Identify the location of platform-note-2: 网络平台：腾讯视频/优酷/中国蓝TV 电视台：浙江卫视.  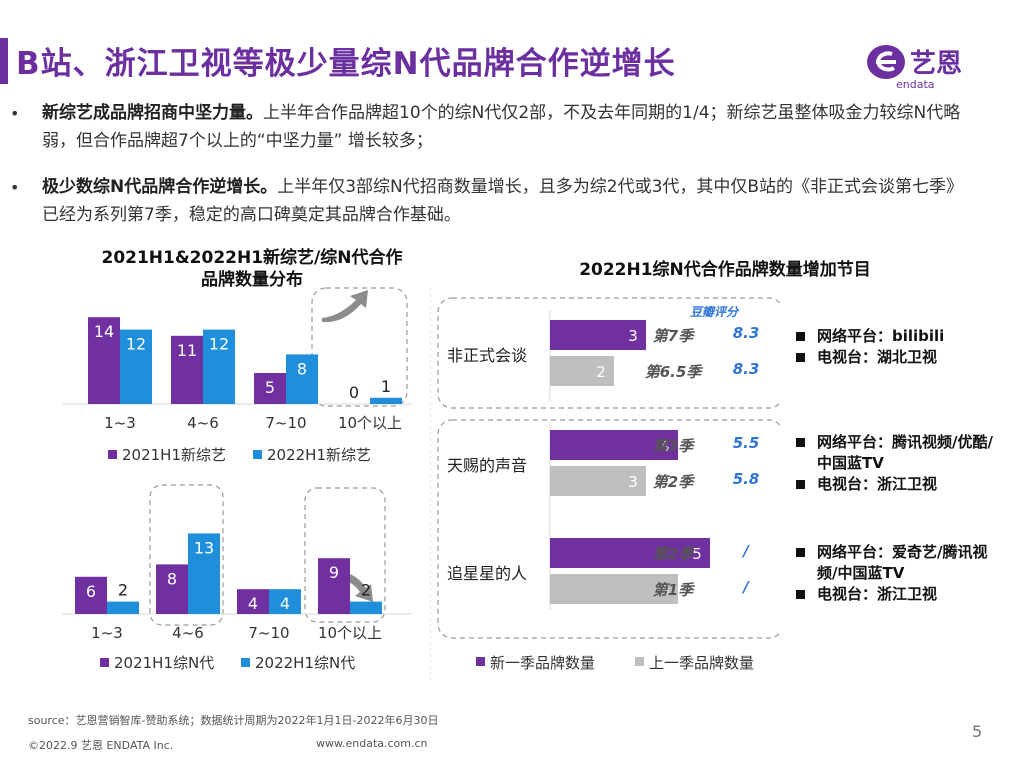
(895, 463).